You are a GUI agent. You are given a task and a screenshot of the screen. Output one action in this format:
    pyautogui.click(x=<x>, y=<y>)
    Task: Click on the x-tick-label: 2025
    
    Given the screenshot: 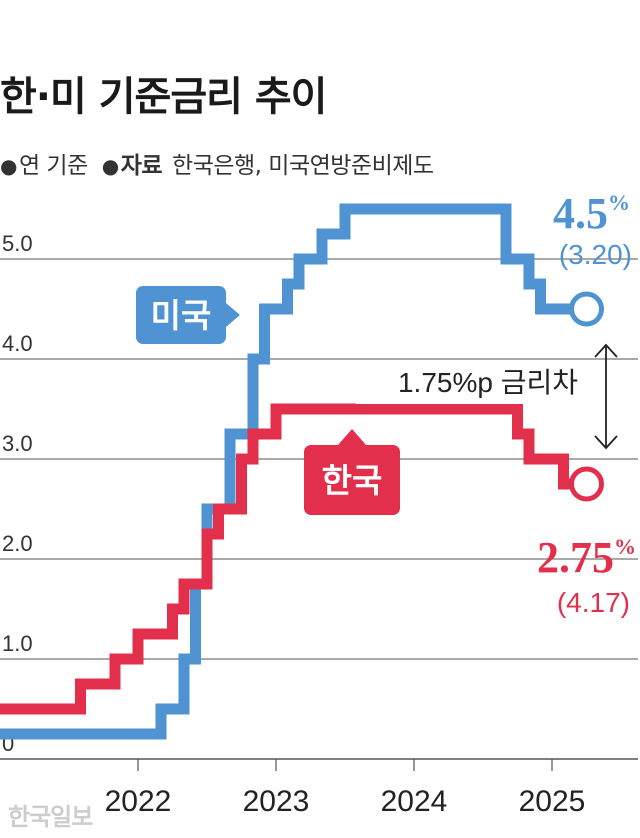 What is the action you would take?
    pyautogui.click(x=552, y=801)
    